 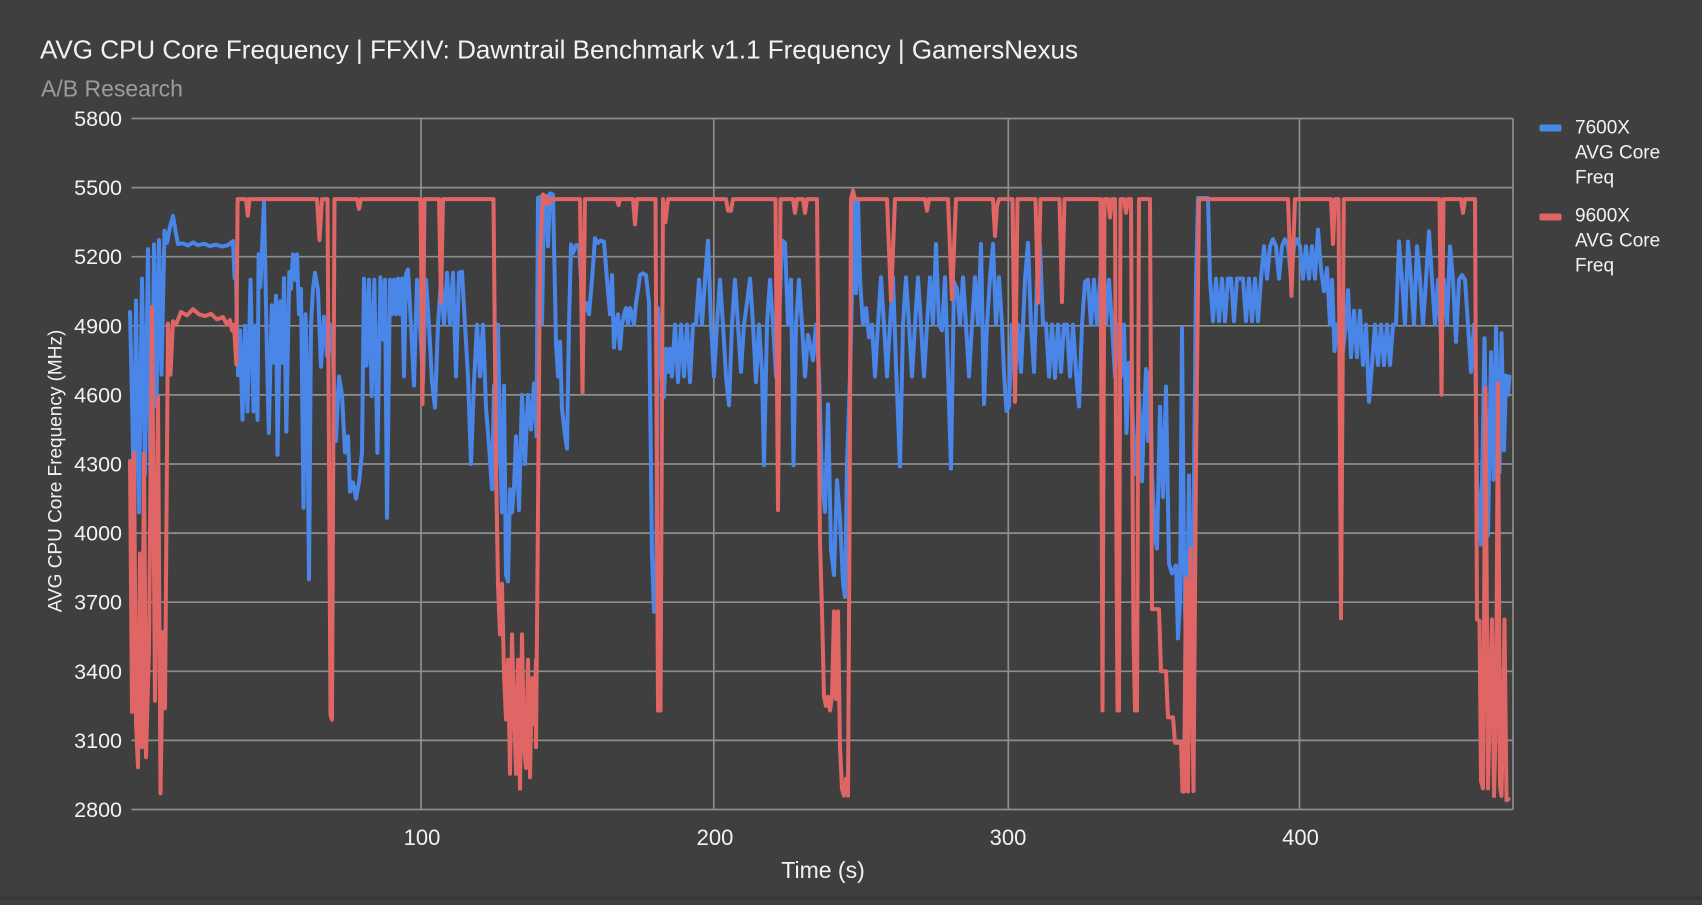 What do you see at coordinates (98, 257) in the screenshot?
I see `svg-text: 5200` at bounding box center [98, 257].